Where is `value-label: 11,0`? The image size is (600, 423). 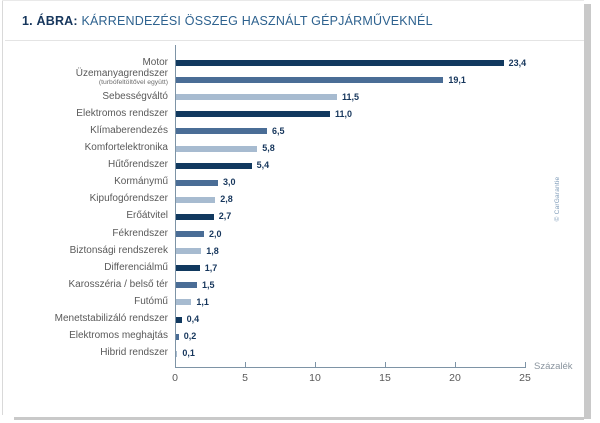 value-label: 11,0 is located at coordinates (344, 113).